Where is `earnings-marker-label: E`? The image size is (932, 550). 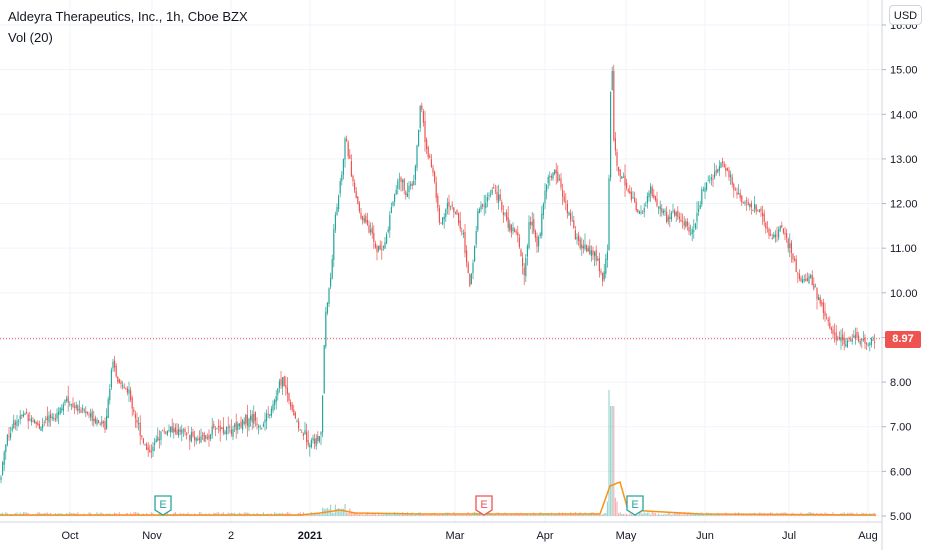 earnings-marker-label: E is located at coordinates (483, 505).